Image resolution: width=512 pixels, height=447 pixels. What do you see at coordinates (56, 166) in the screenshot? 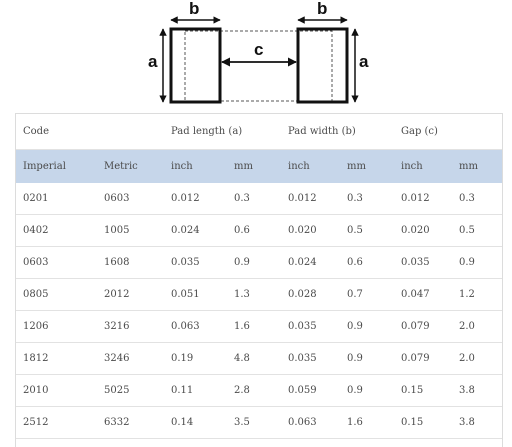
I see `unit-header-cell: Imperial` at bounding box center [56, 166].